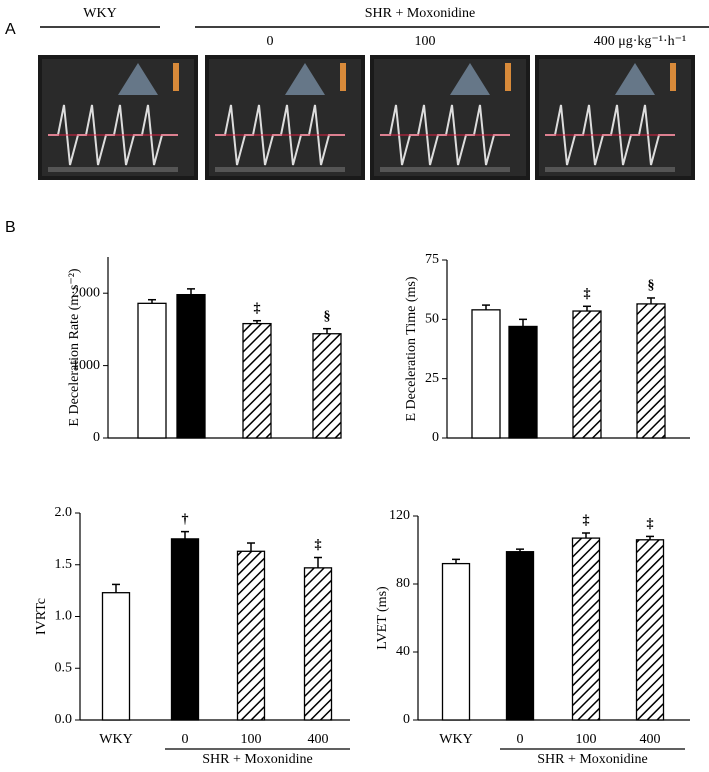 This screenshot has height=772, width=709. I want to click on panel-label: A, so click(10, 29).